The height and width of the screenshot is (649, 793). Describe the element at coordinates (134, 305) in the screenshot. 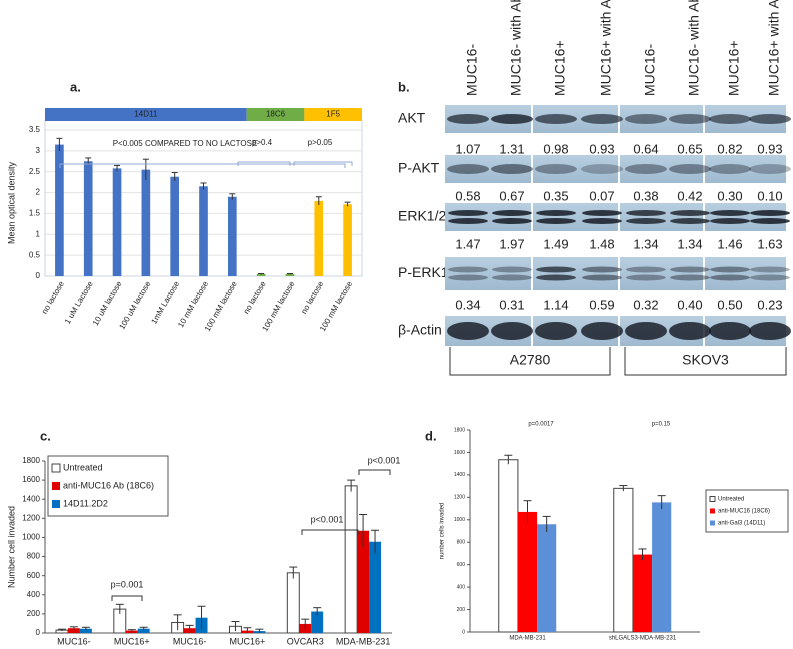

I see `x-tick-label: 100 uM lactose` at that location.